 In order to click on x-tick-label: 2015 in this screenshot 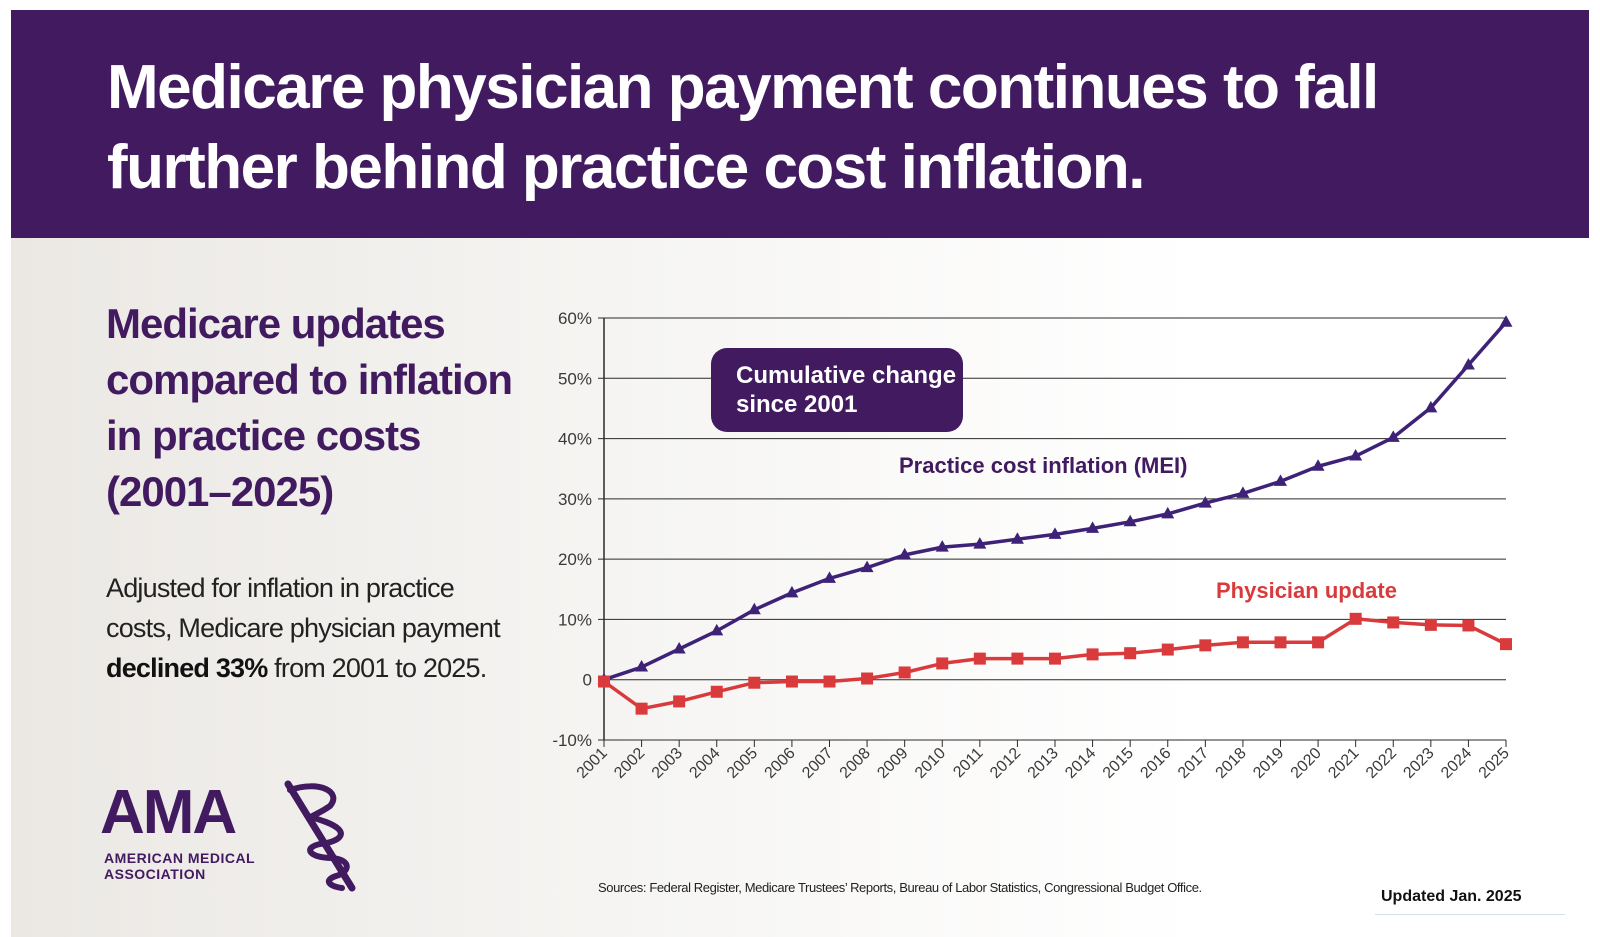, I will do `click(1118, 763)`.